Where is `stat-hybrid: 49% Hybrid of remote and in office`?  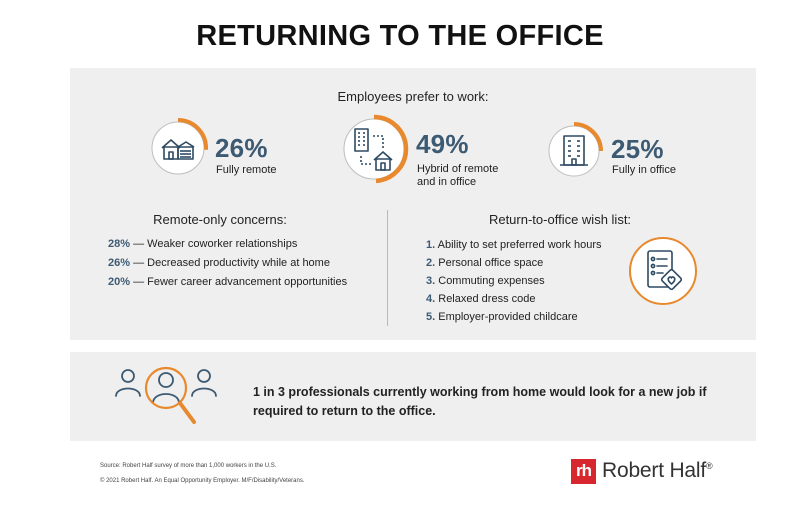
stat-hybrid: 49% Hybrid of remote and in office is located at coordinates (422, 152).